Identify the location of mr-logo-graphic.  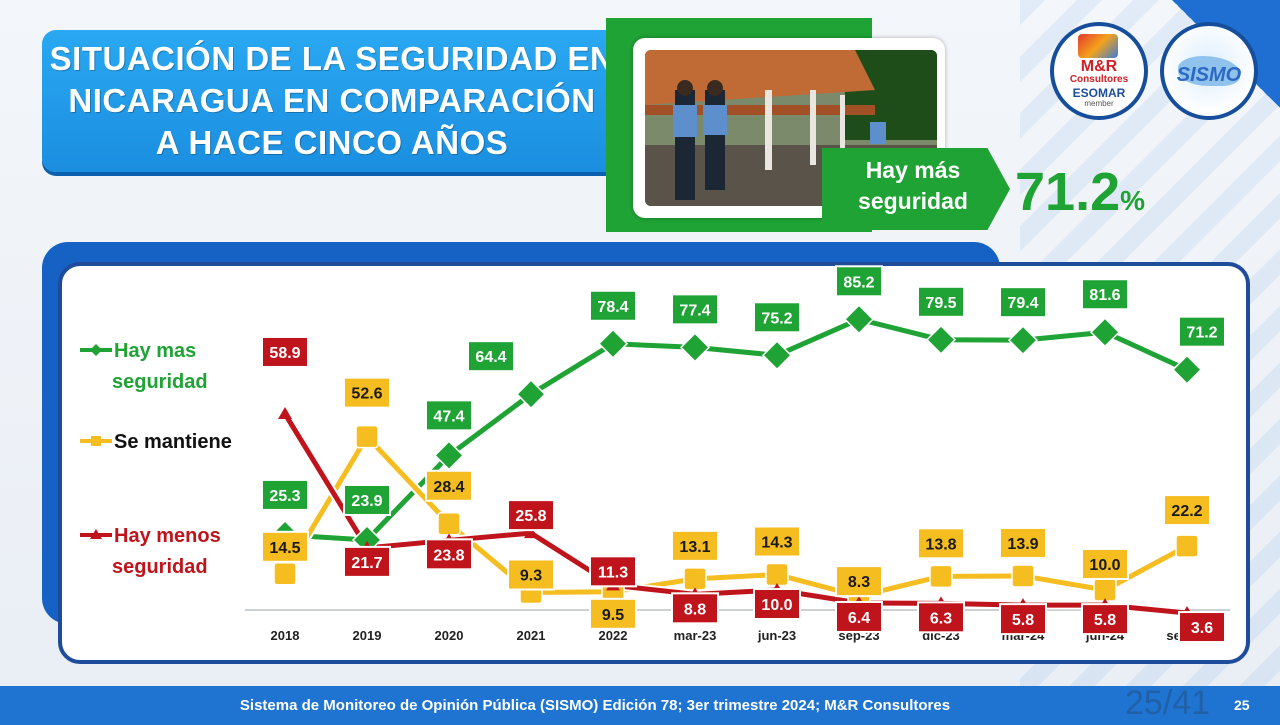
(1098, 46).